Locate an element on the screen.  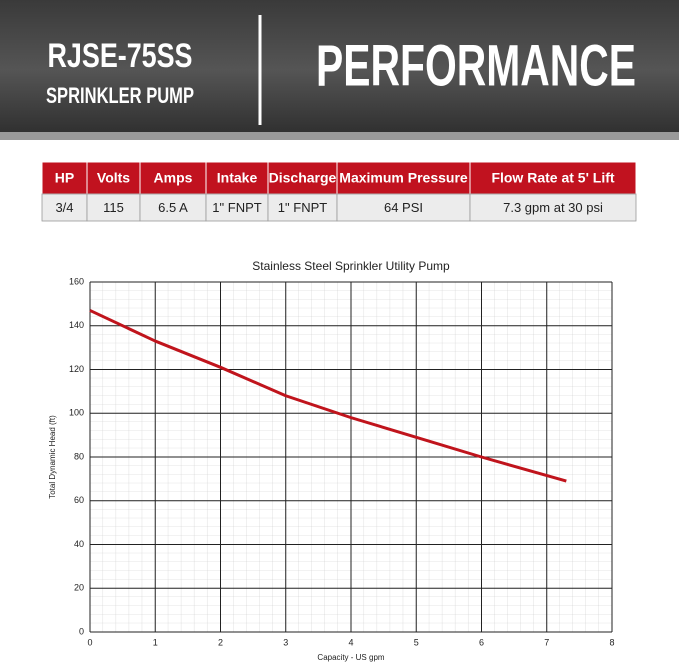
header-text: Volts is located at coordinates (113, 178).